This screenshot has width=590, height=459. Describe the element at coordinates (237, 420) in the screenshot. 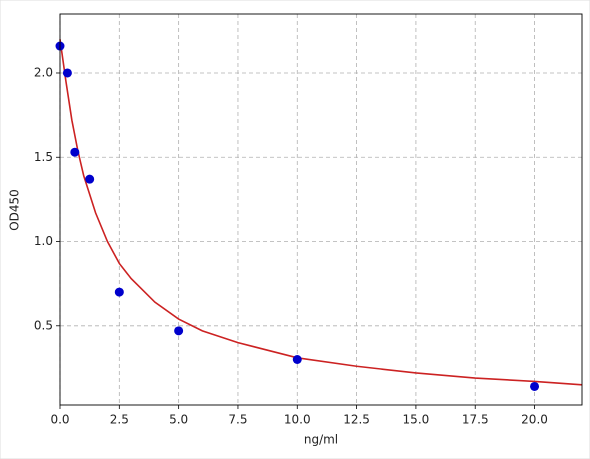

I see `x-tick-label: 7.5` at that location.